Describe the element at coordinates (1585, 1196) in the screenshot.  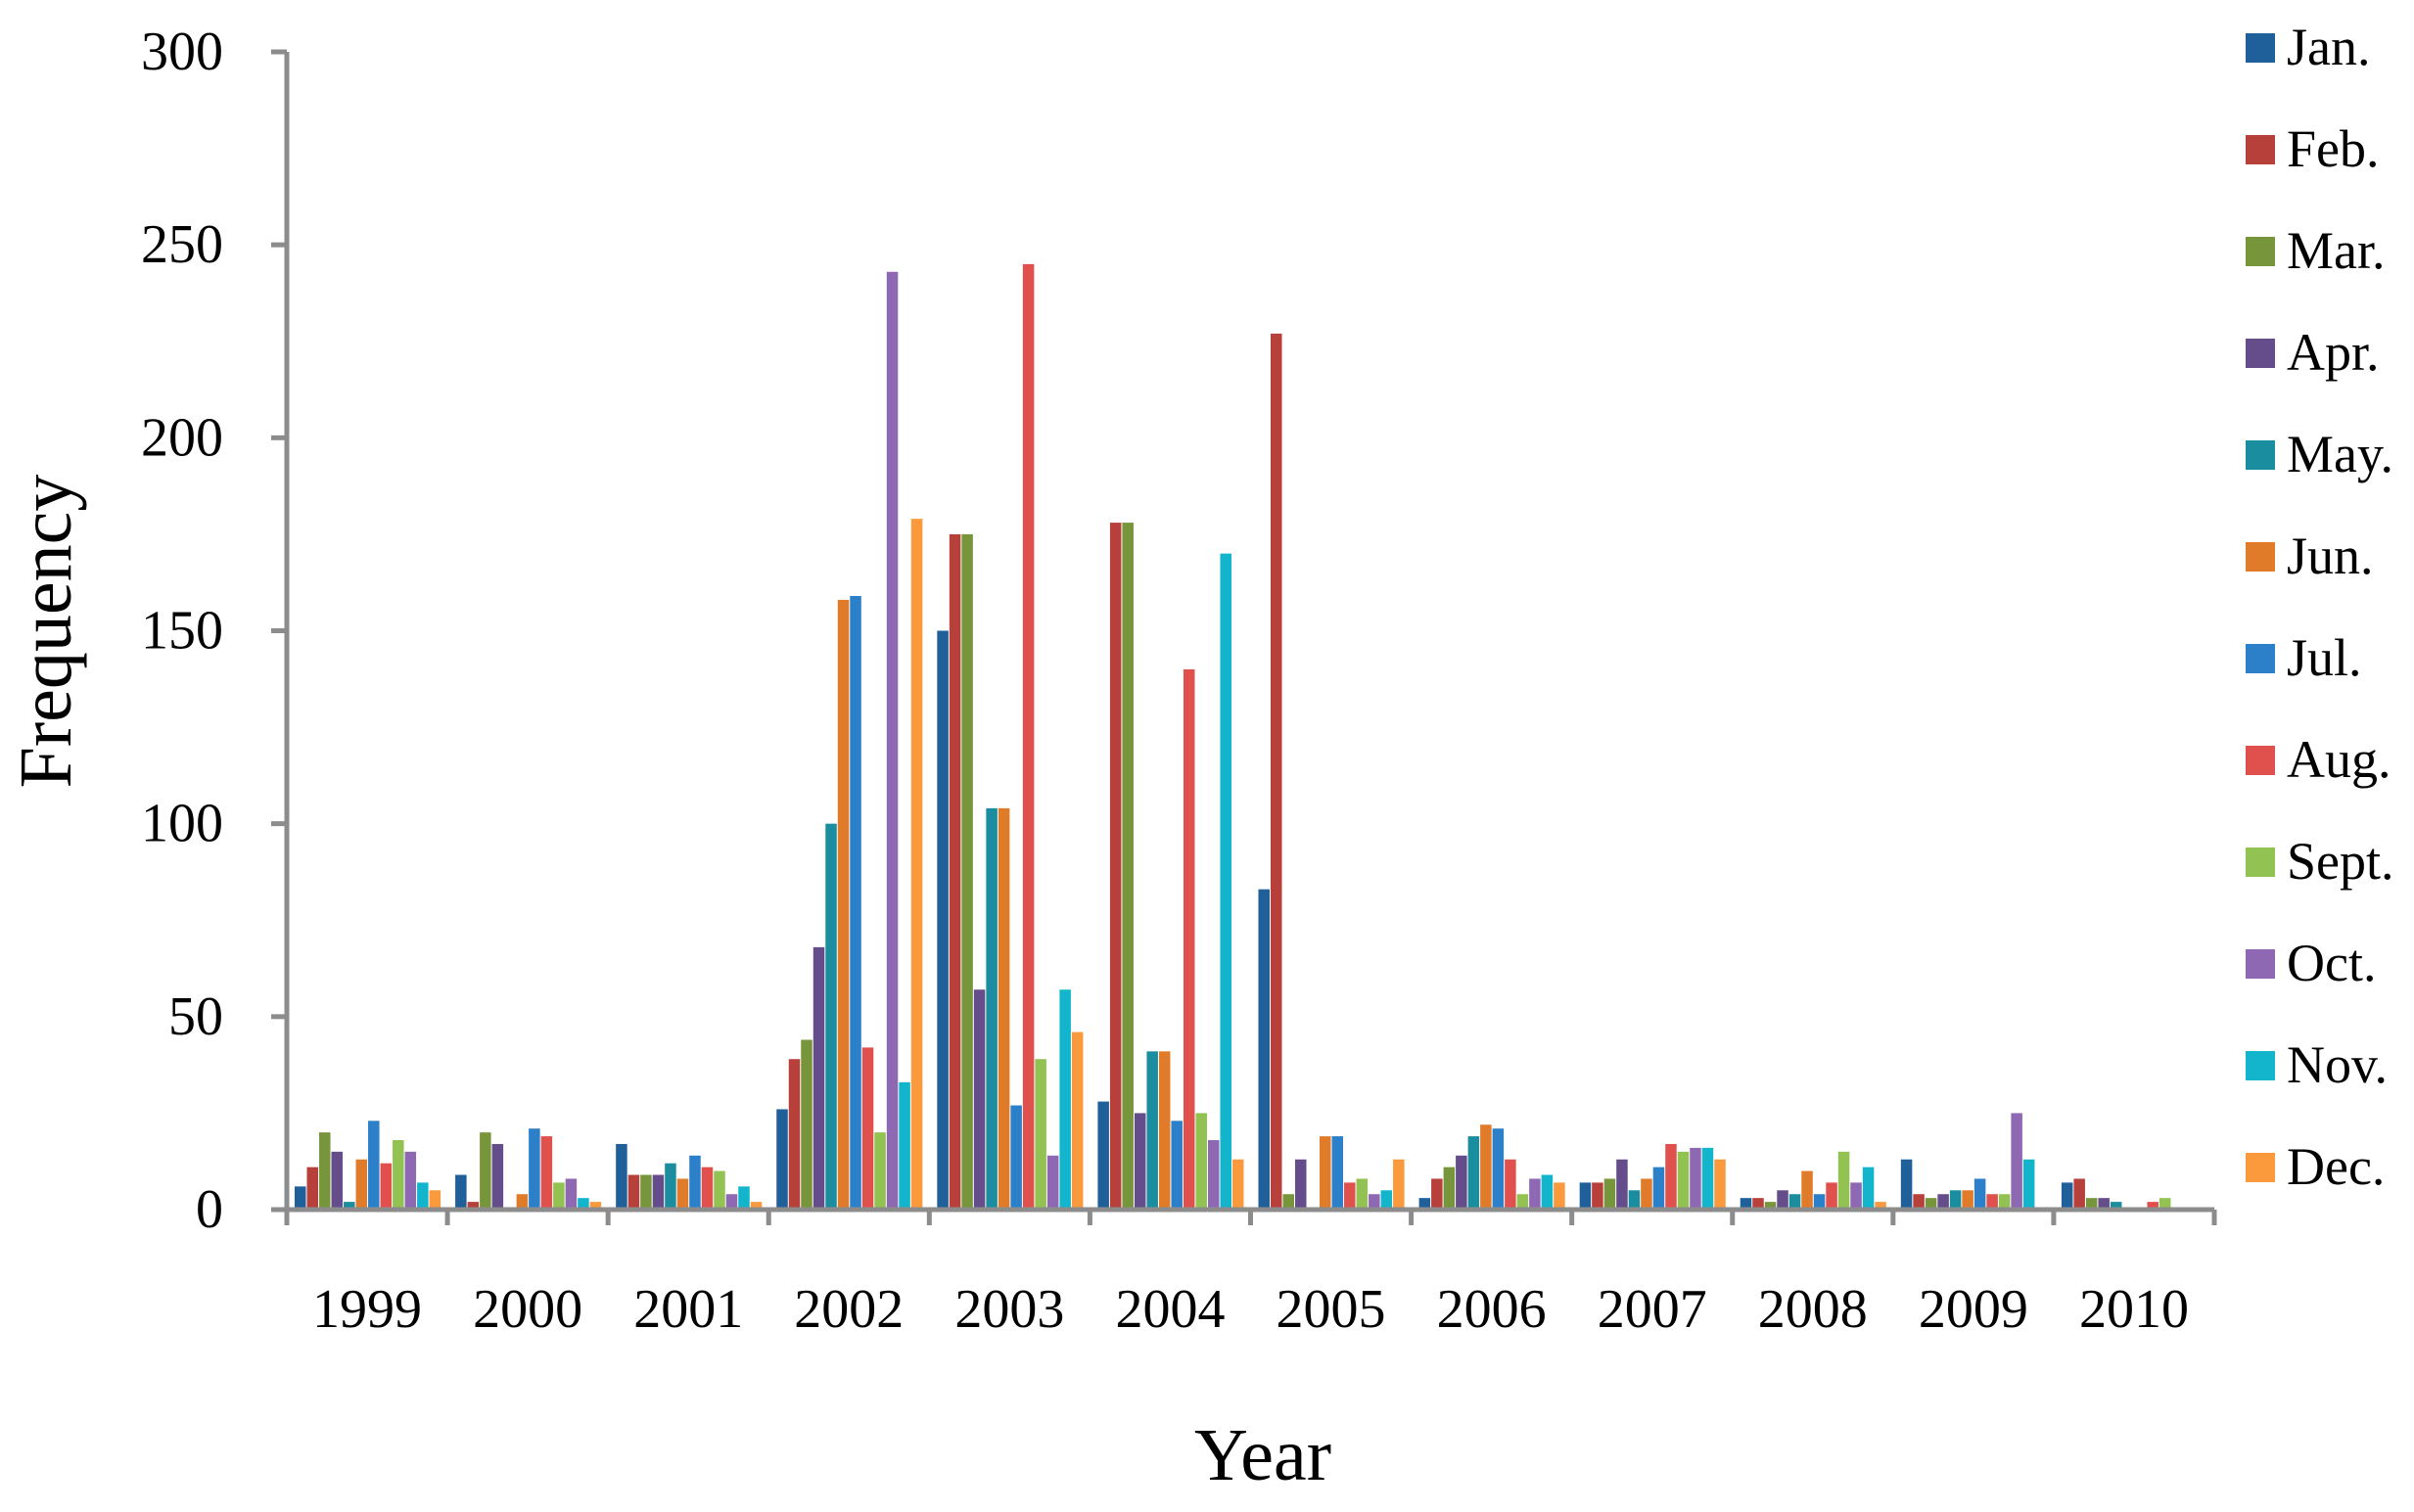
I see `bar-2007-jan` at that location.